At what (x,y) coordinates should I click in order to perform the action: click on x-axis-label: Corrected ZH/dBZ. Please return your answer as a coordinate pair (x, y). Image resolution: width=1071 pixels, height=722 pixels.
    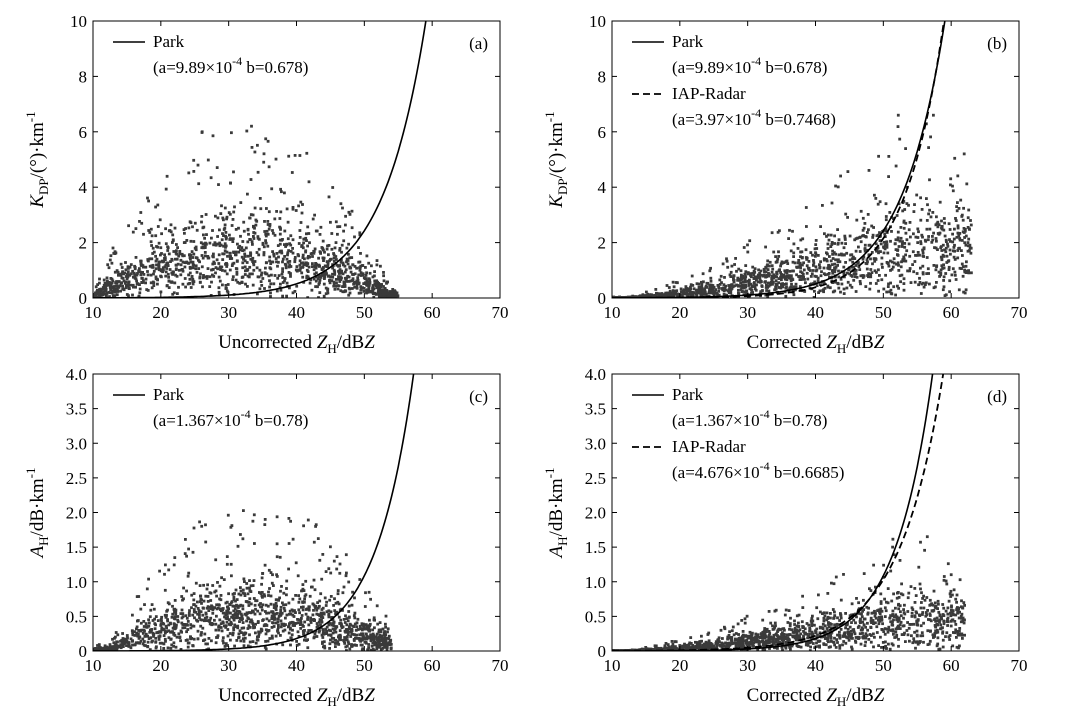
    Looking at the image, I should click on (816, 344).